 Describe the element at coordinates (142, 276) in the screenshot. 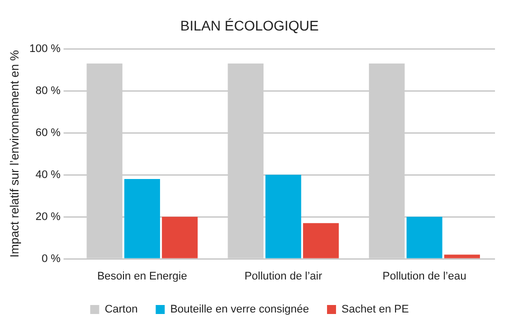

I see `x-tick-label: Besoin en Energie` at that location.